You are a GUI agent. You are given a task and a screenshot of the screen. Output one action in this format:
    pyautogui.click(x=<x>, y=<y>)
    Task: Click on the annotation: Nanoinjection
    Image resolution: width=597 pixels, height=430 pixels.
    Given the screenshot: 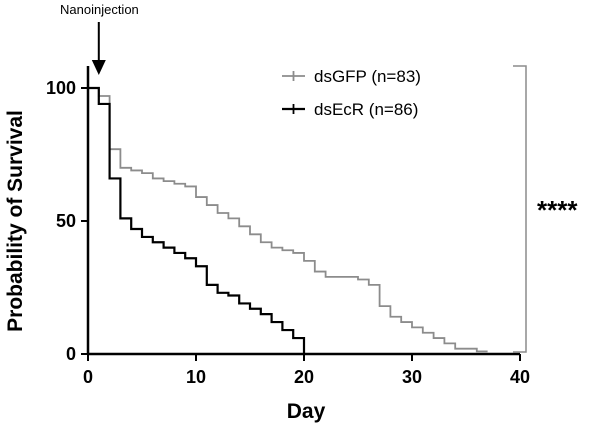 What is the action you would take?
    pyautogui.click(x=99, y=38)
    